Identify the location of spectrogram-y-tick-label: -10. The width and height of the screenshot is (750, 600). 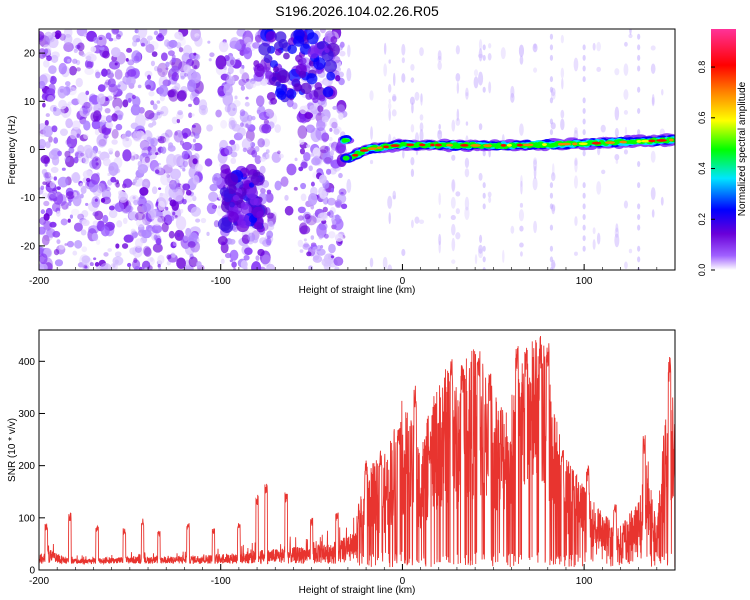
(28, 198).